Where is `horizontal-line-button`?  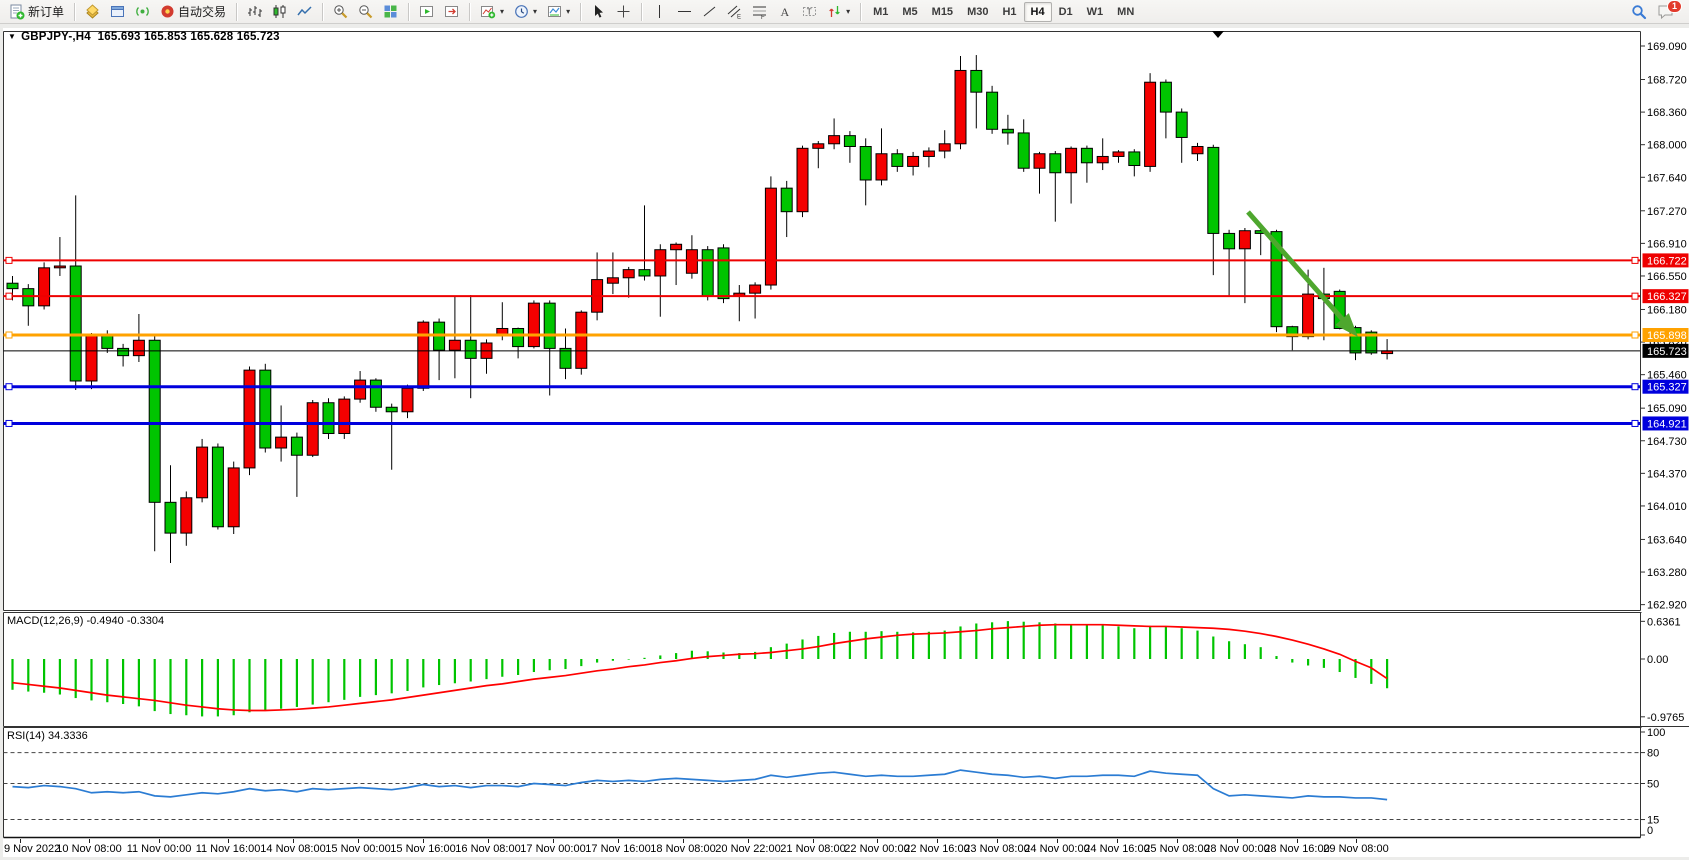 horizontal-line-button is located at coordinates (684, 12).